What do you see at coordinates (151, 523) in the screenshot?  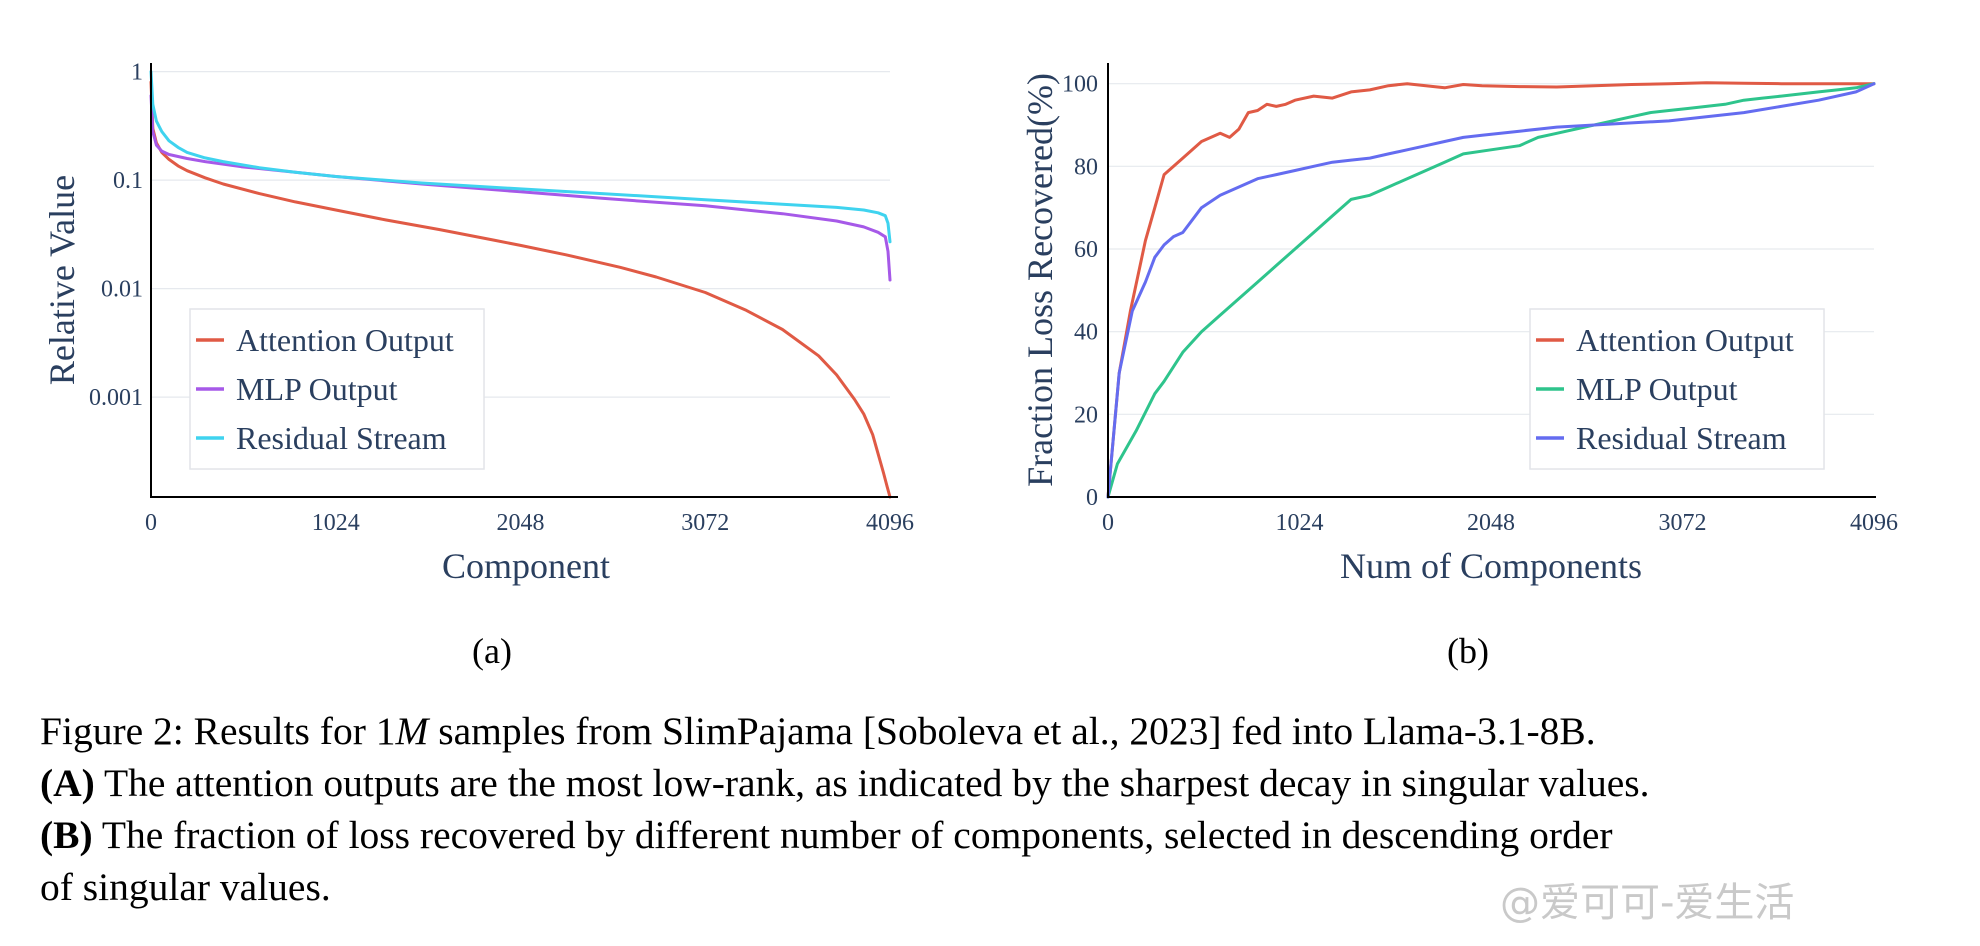 I see `panel-a-x-tick-label: 0` at bounding box center [151, 523].